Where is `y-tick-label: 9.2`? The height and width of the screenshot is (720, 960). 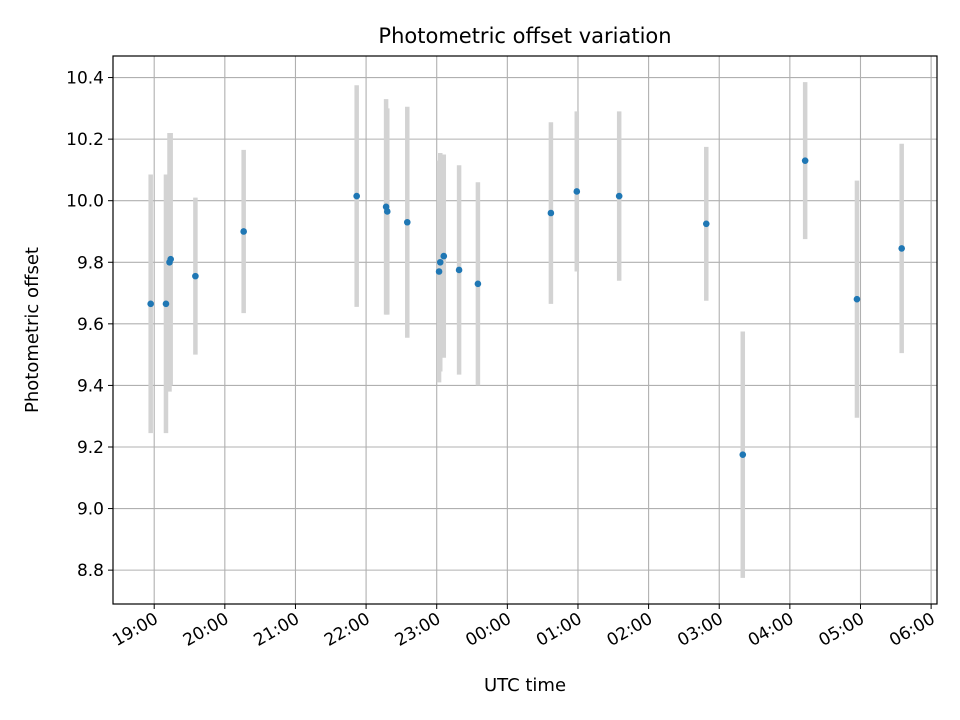
y-tick-label: 9.2 is located at coordinates (90, 448).